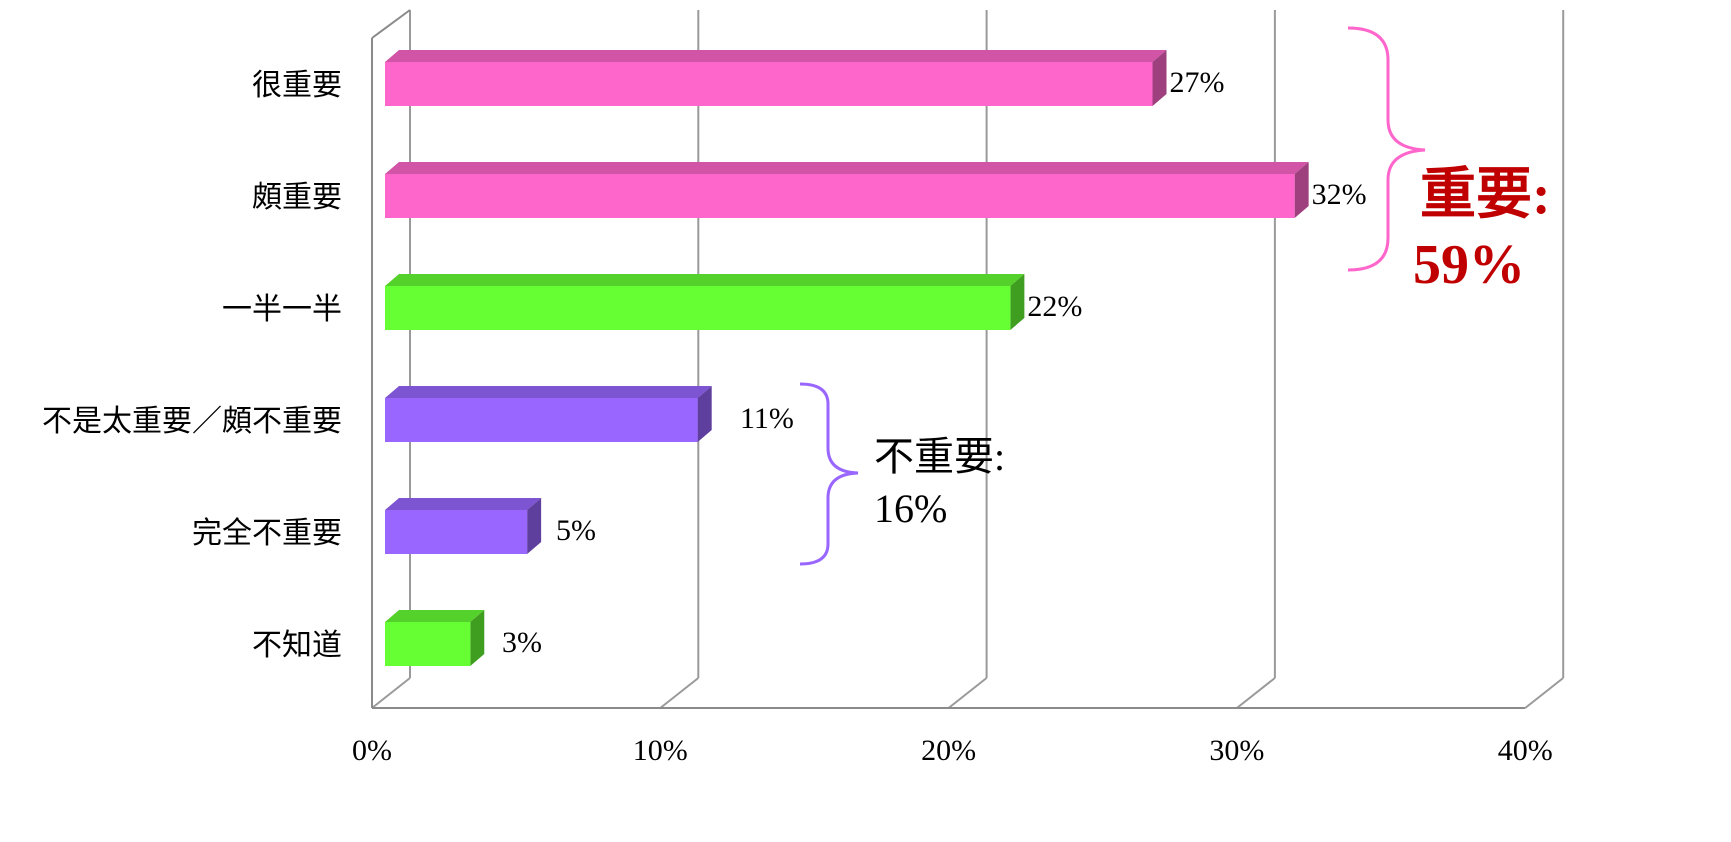 This screenshot has width=1731, height=842. I want to click on value-label: 11%, so click(767, 418).